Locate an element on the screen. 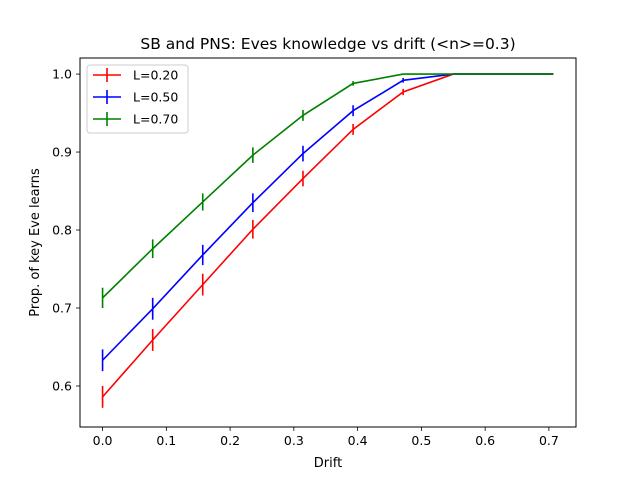 The image size is (640, 480). x-tick-label: 0.7 is located at coordinates (549, 440).